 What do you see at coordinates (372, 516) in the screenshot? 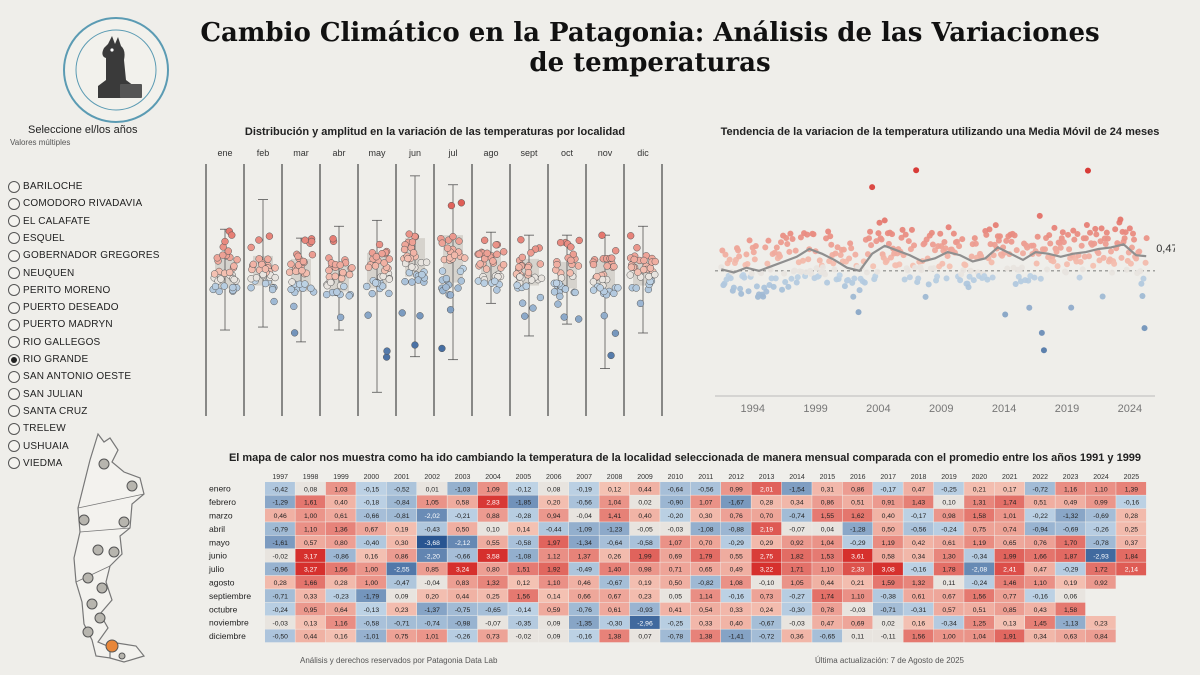
I see `heatmap-cell-value: -0,66` at bounding box center [372, 516].